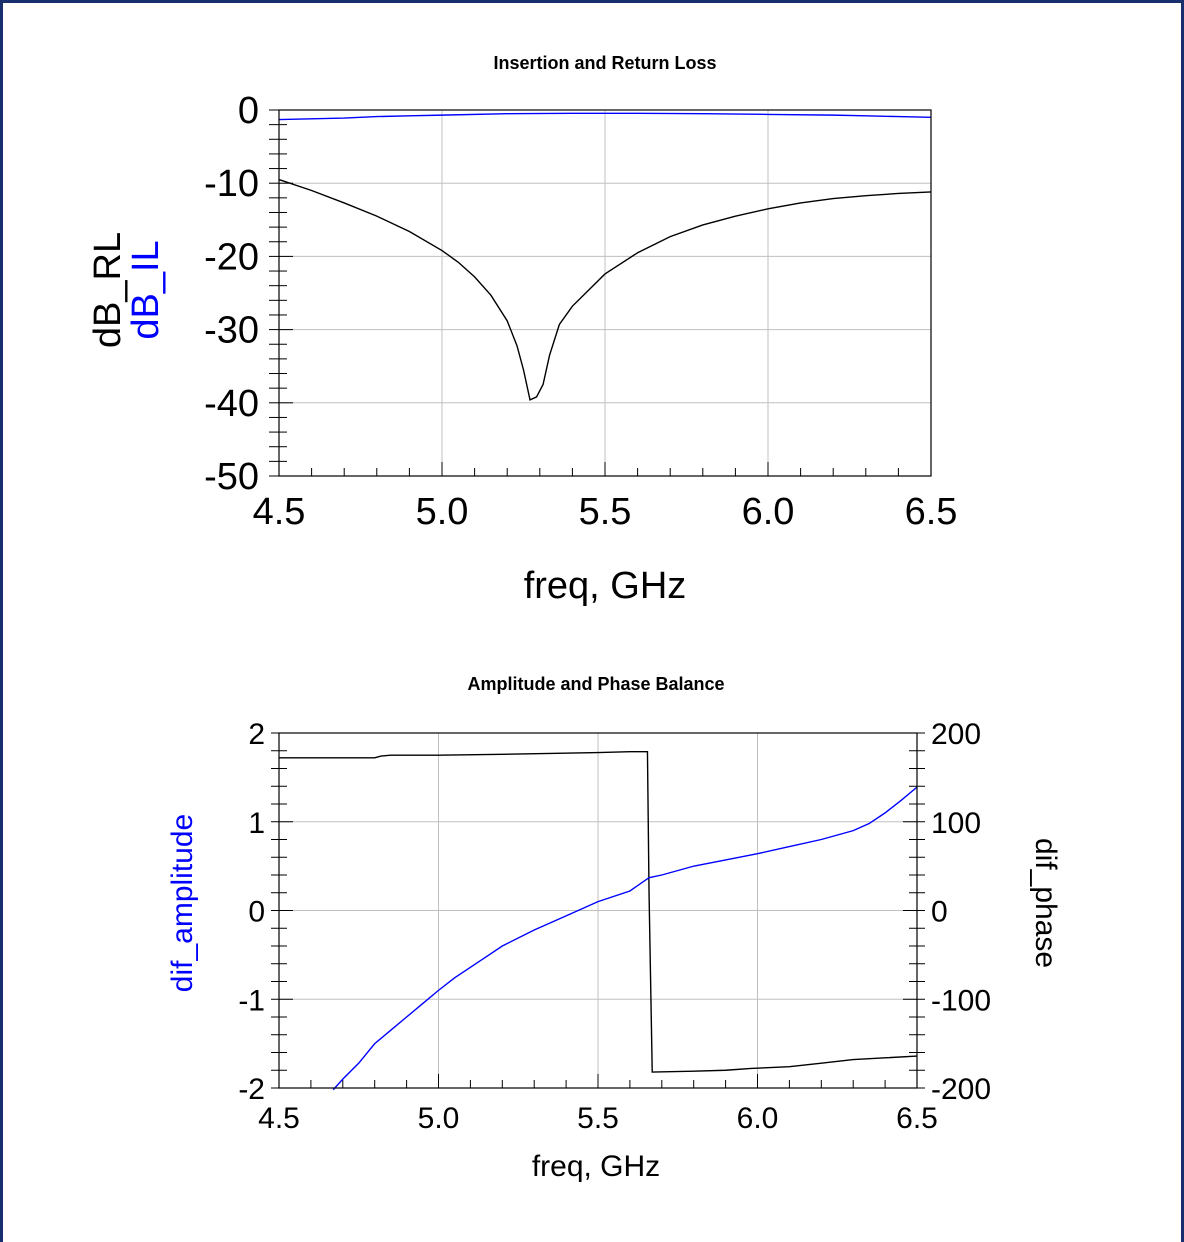  What do you see at coordinates (956, 823) in the screenshot?
I see `chart2-right-y-tick-label: 100` at bounding box center [956, 823].